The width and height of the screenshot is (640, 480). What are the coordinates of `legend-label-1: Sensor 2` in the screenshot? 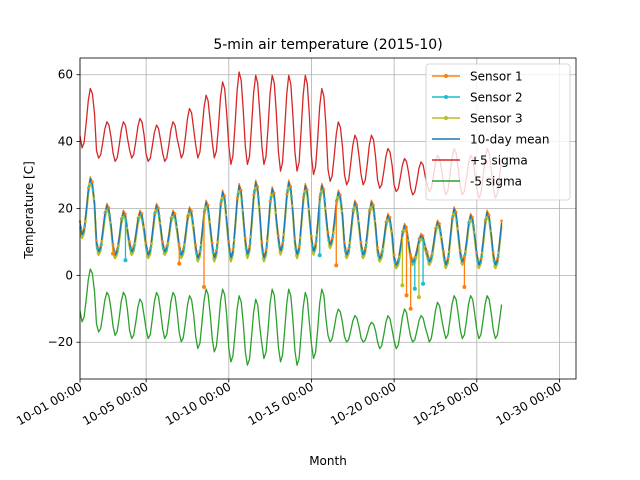 It's located at (496, 98).